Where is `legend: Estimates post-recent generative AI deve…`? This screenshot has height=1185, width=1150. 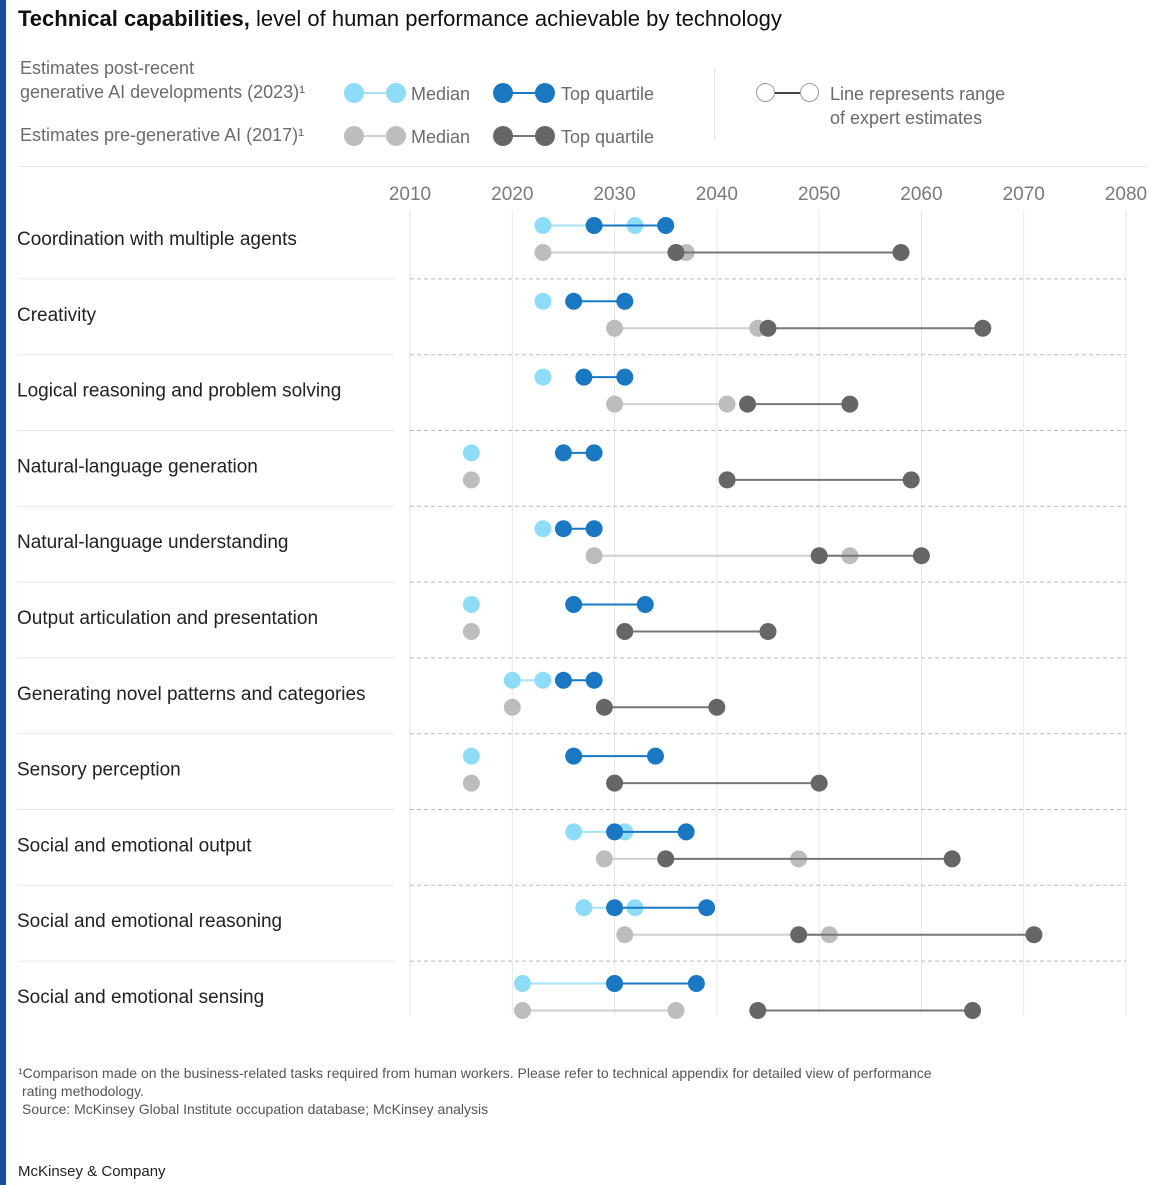 legend: Estimates post-recent generative AI deve… is located at coordinates (585, 111).